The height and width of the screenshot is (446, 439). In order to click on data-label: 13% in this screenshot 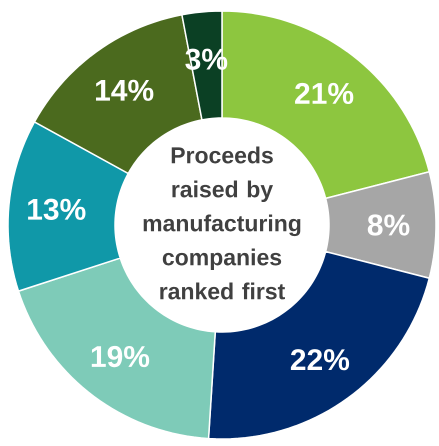, I will do `click(57, 209)`.